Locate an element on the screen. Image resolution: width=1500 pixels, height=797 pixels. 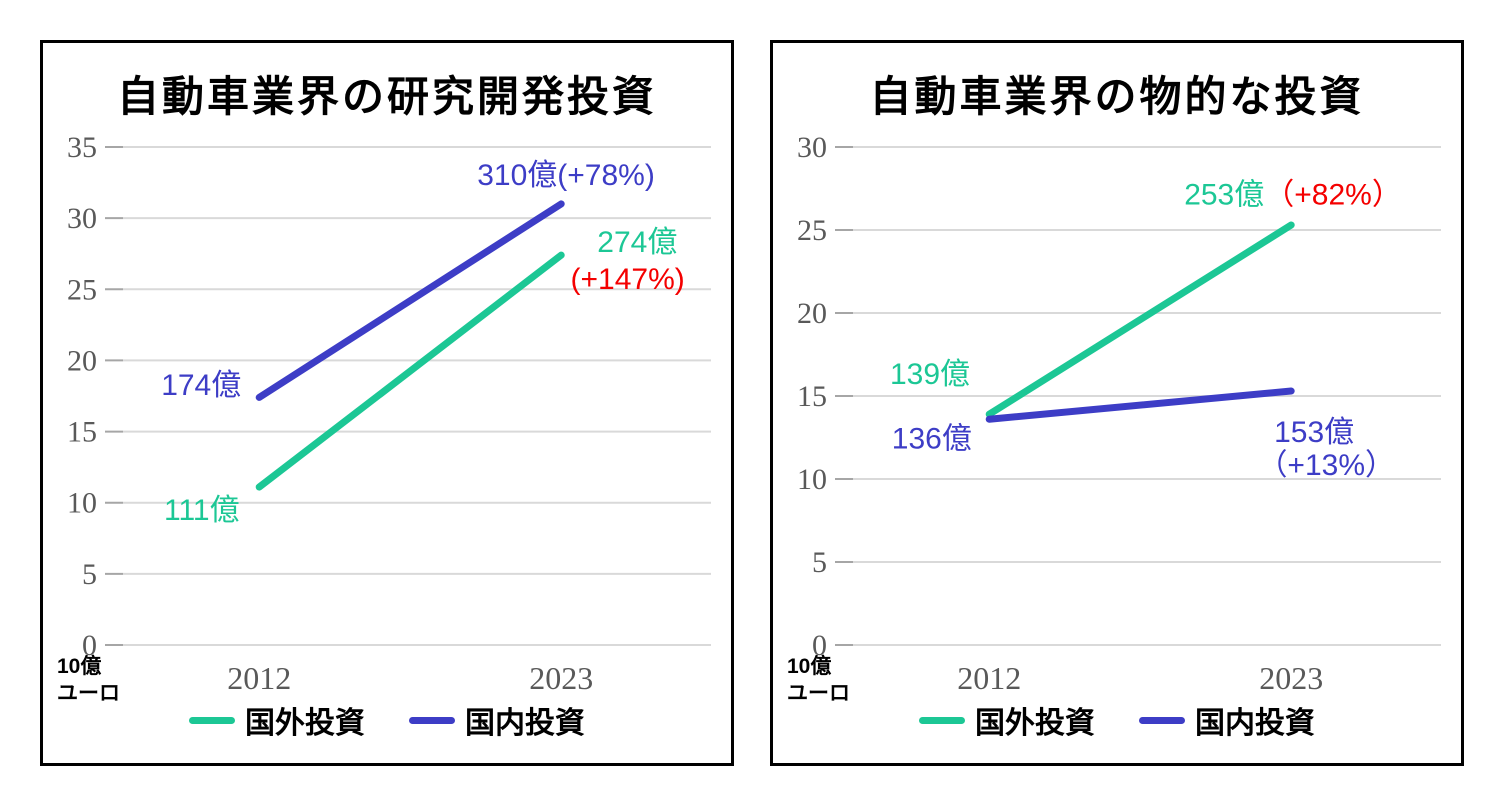
svg-text: 35 is located at coordinates (82, 147).